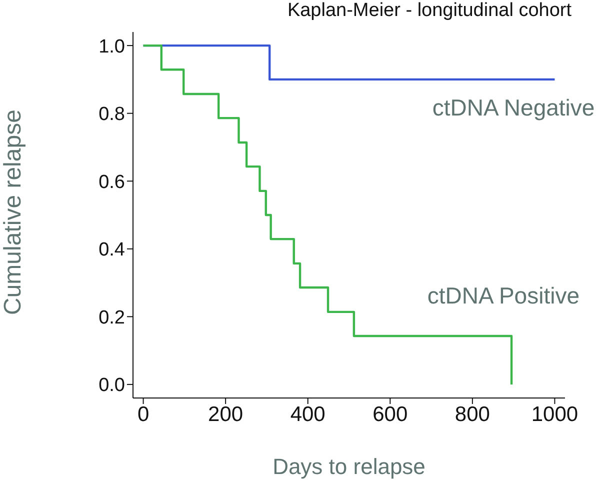  Describe the element at coordinates (112, 250) in the screenshot. I see `y-tick-label: 0.4` at that location.